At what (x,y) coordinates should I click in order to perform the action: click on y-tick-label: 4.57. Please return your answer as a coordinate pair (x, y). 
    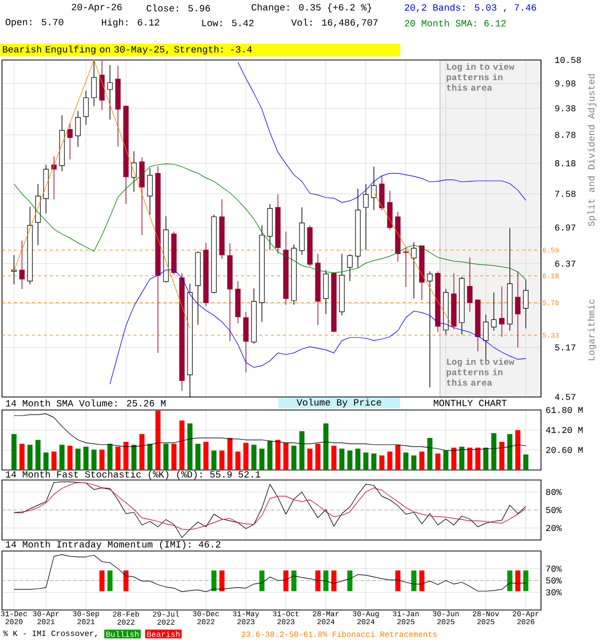
    Looking at the image, I should click on (565, 397).